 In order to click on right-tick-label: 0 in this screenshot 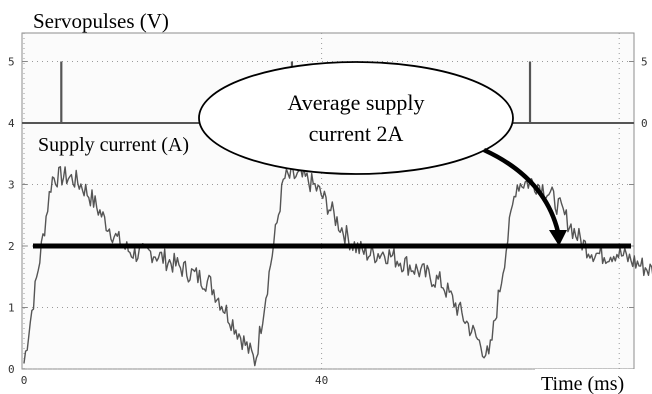, I will do `click(644, 123)`.